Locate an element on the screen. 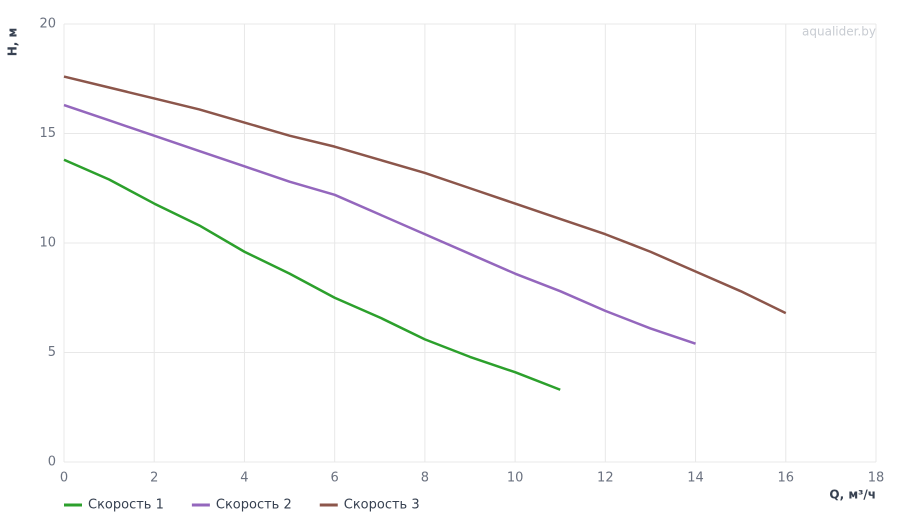 The height and width of the screenshot is (520, 900). y-tick-label: 5 is located at coordinates (52, 352).